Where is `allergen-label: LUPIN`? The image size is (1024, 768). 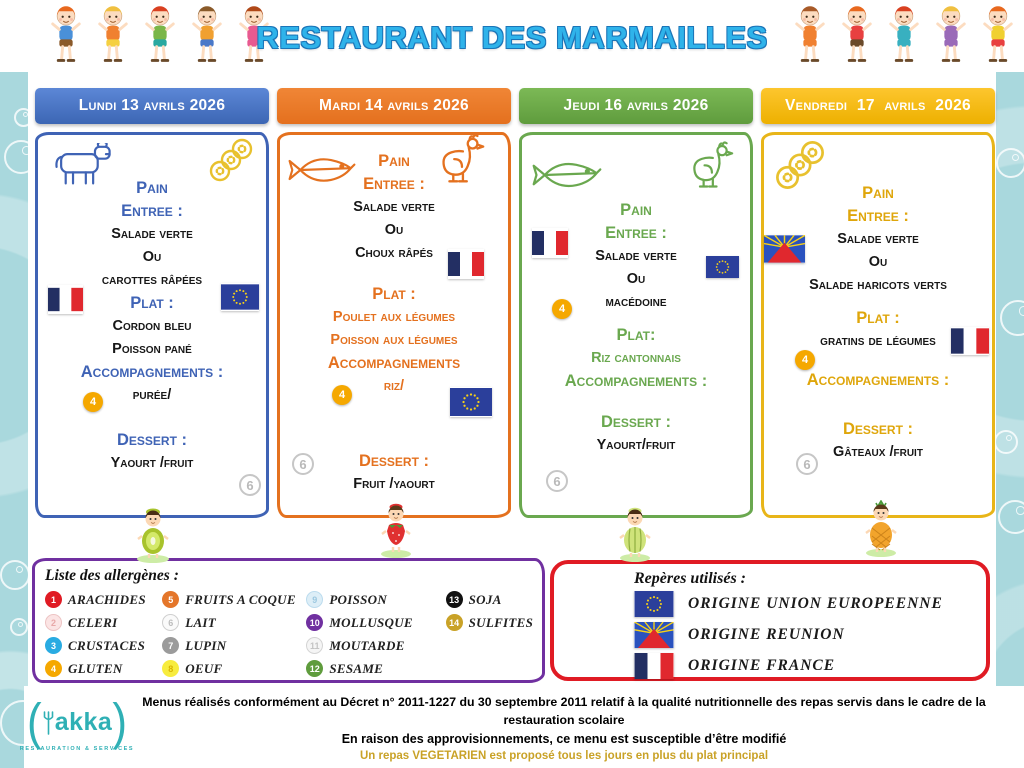
allergen-label: LUPIN is located at coordinates (206, 645).